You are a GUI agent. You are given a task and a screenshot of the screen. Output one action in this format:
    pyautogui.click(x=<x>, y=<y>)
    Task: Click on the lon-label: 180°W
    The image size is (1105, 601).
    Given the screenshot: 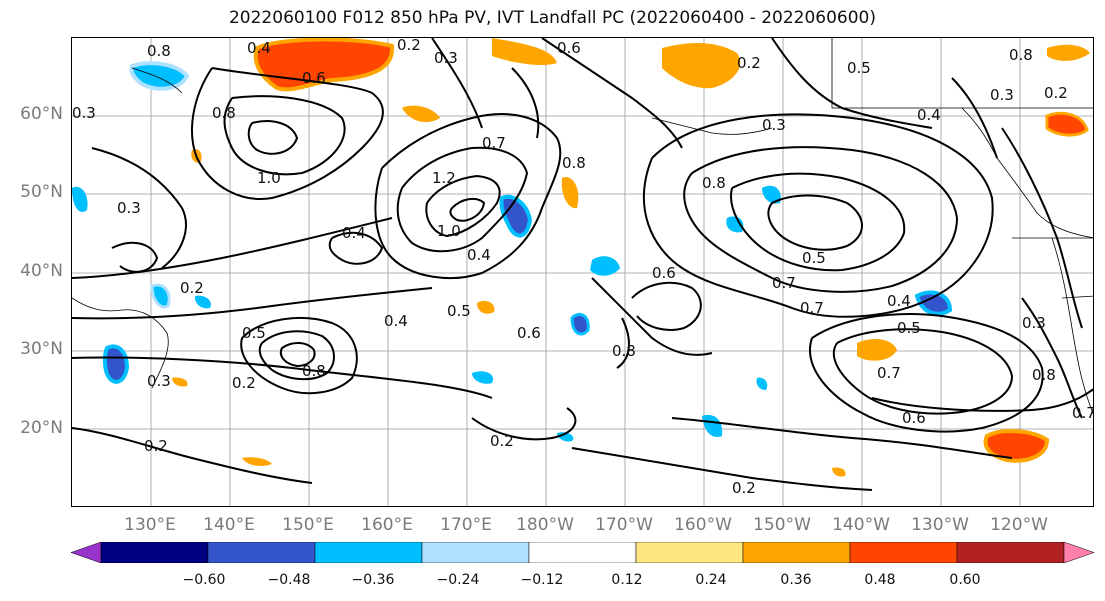 What is the action you would take?
    pyautogui.click(x=545, y=525)
    